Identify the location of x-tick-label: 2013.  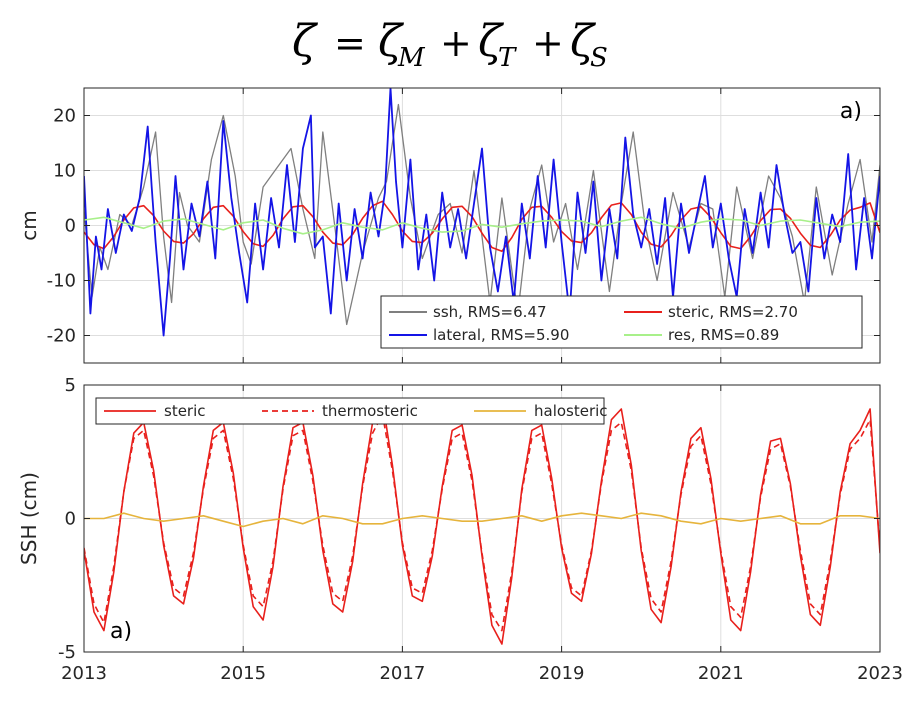
(84, 673).